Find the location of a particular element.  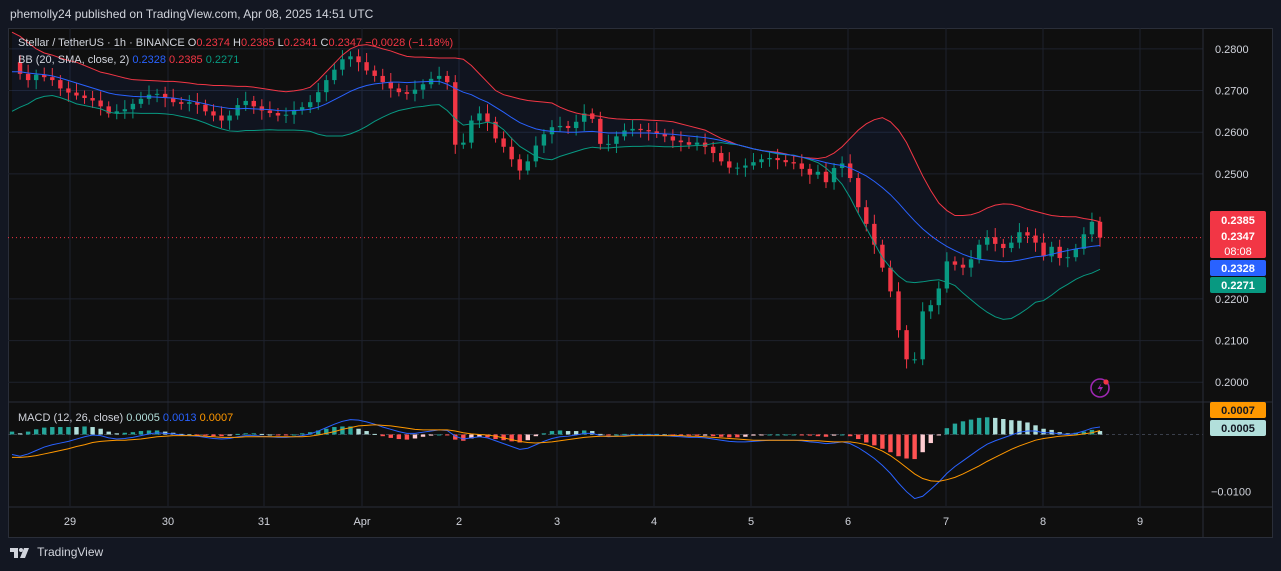

alert-icon is located at coordinates (1100, 388).